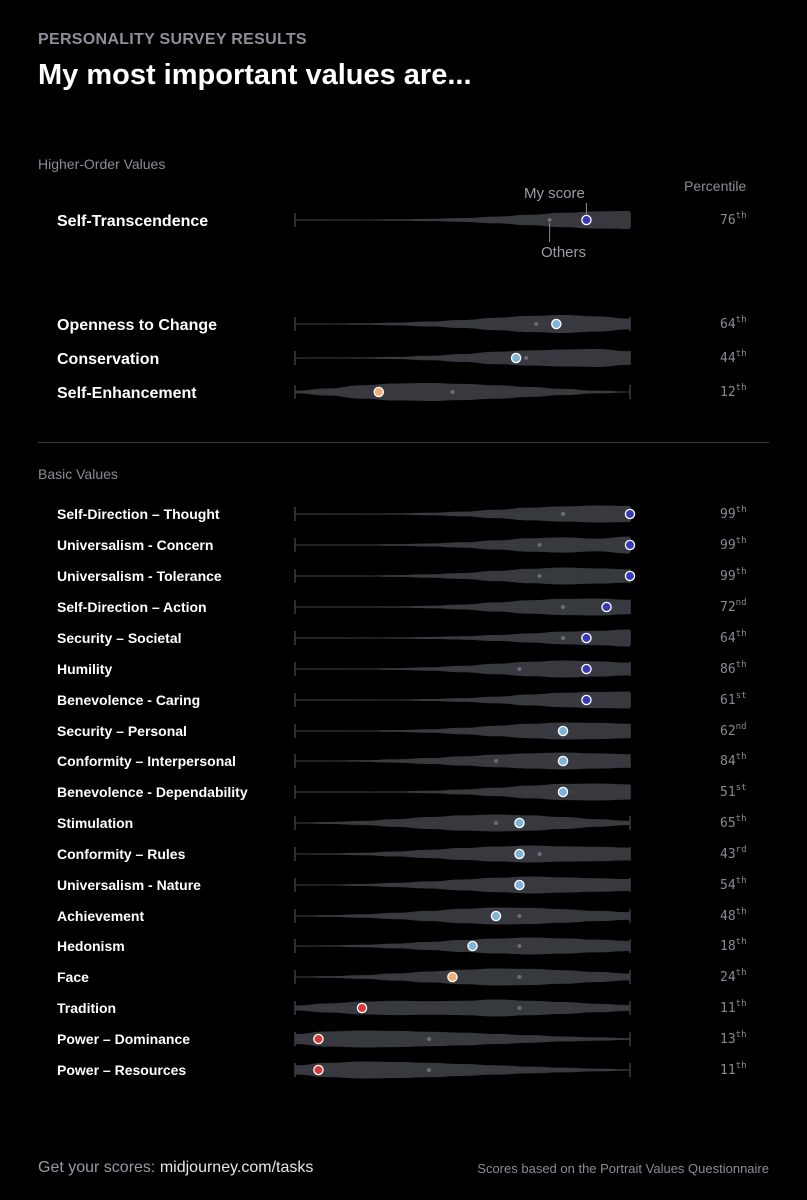 Image resolution: width=807 pixels, height=1200 pixels. What do you see at coordinates (172, 39) in the screenshot?
I see `page-kicker: PERSONALITY SURVEY RESULTS` at bounding box center [172, 39].